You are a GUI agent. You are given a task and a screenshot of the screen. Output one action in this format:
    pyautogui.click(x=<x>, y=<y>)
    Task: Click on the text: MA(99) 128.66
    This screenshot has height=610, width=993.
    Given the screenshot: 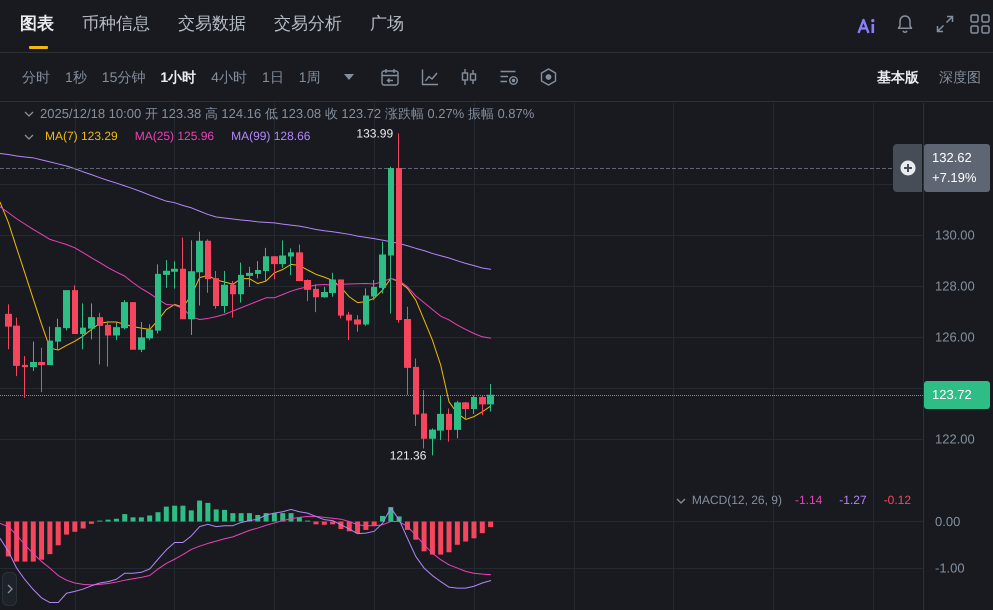 What is the action you would take?
    pyautogui.click(x=271, y=136)
    